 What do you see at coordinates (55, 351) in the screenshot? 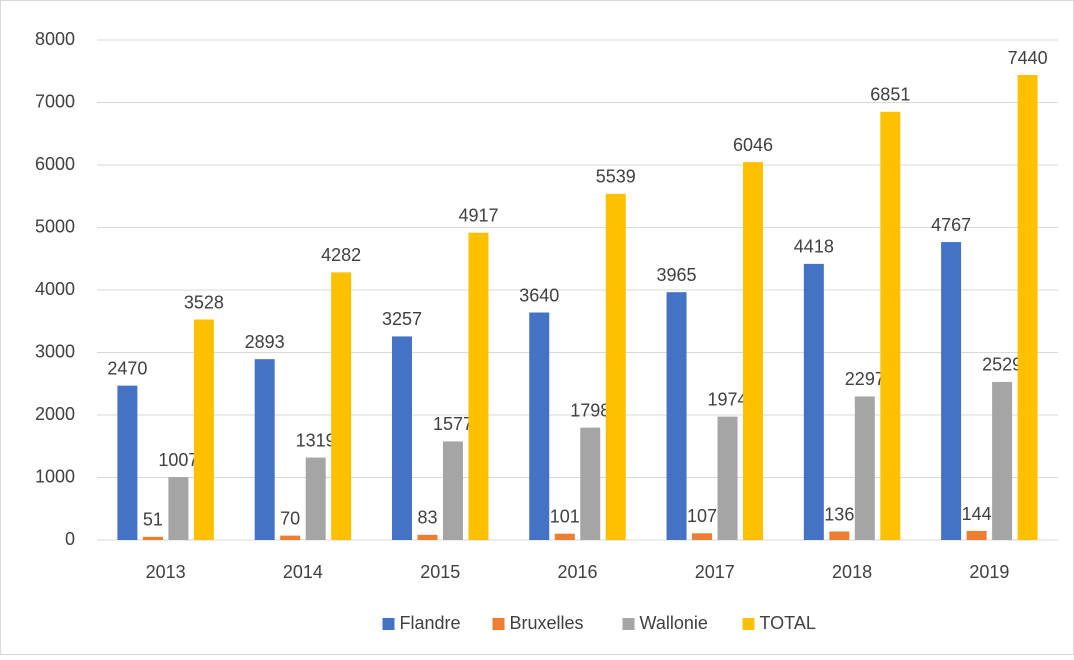
I see `y-tick-label: 3000` at bounding box center [55, 351].